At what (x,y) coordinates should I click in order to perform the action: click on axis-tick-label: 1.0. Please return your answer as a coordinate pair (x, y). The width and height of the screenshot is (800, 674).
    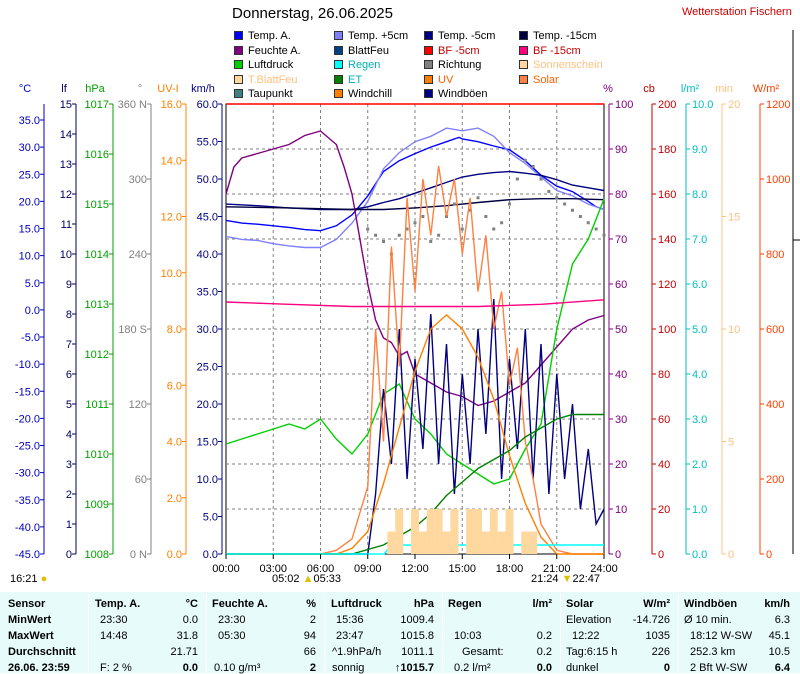
    Looking at the image, I should click on (699, 510).